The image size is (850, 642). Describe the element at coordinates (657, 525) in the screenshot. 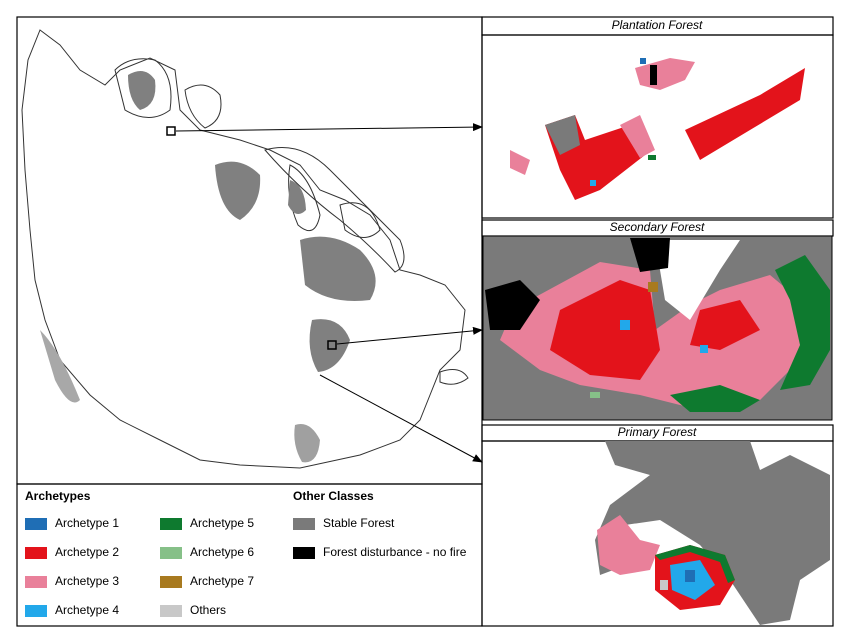

I see `inset-primary: Primary Forest` at that location.